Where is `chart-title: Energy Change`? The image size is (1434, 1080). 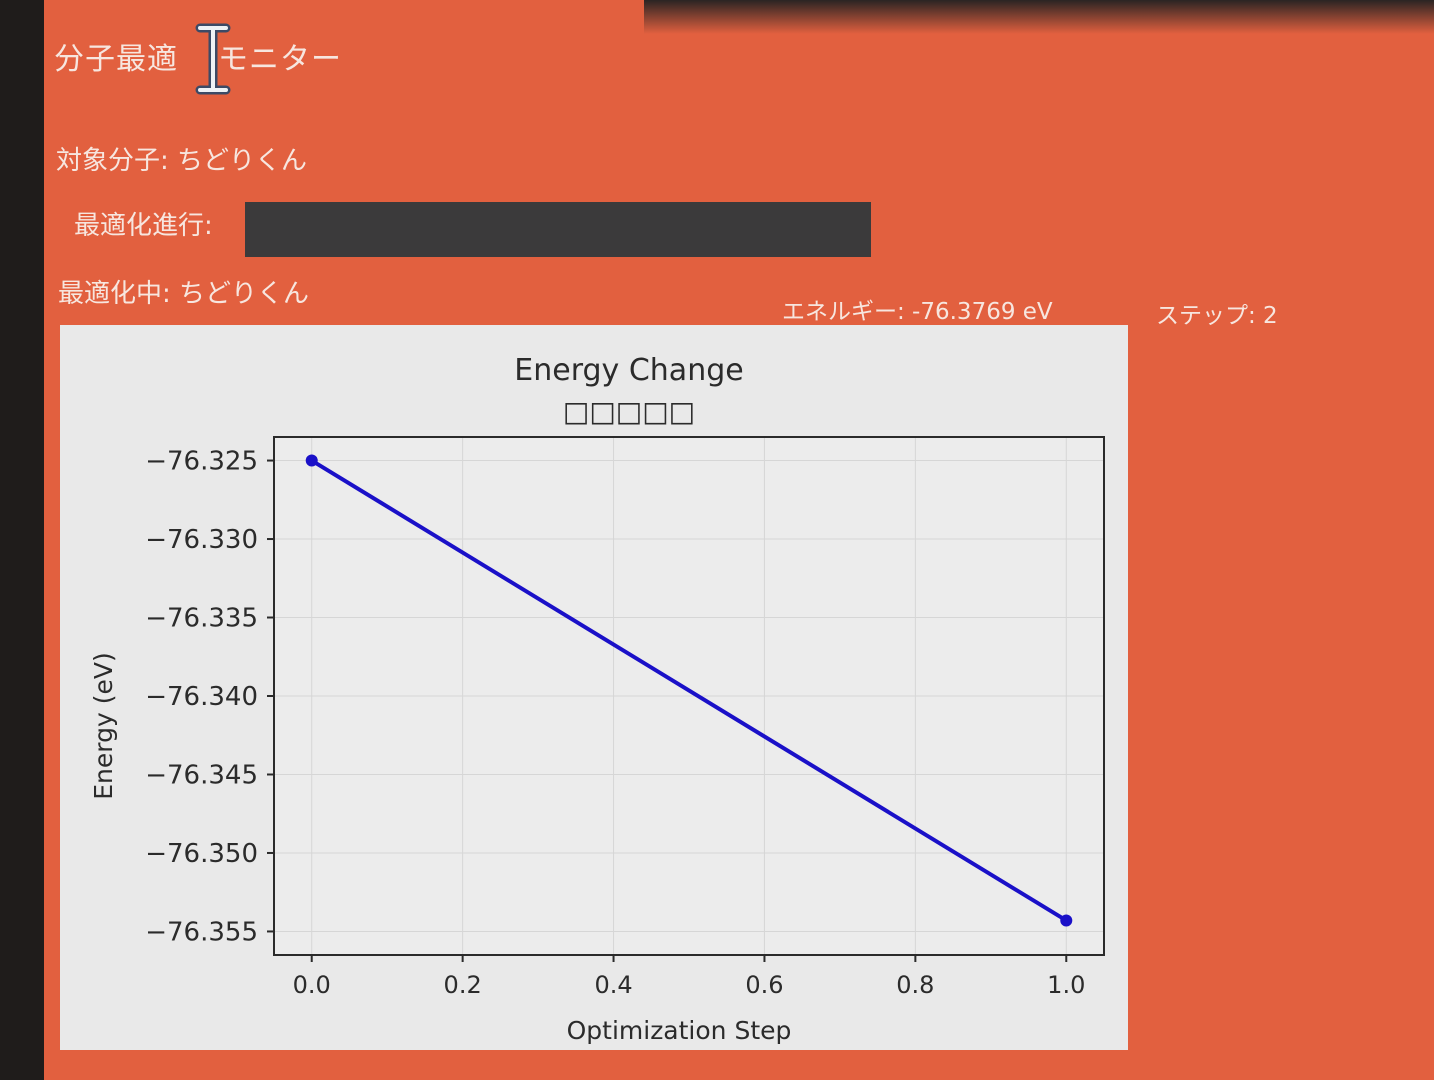
chart-title: Energy Change is located at coordinates (628, 370).